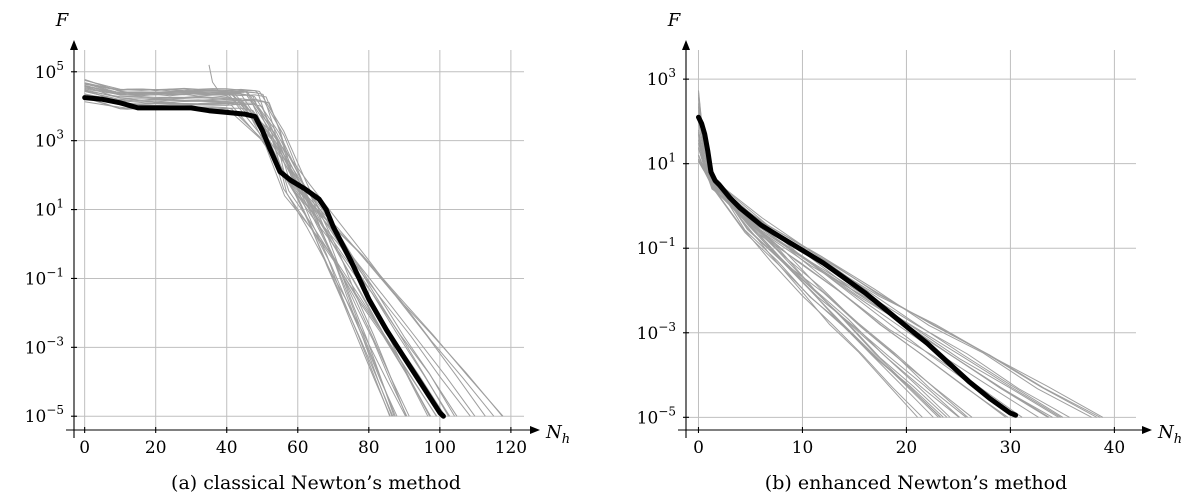 Image resolution: width=1188 pixels, height=500 pixels. Describe the element at coordinates (316, 483) in the screenshot. I see `caption: (a) classical Newton’s method` at that location.